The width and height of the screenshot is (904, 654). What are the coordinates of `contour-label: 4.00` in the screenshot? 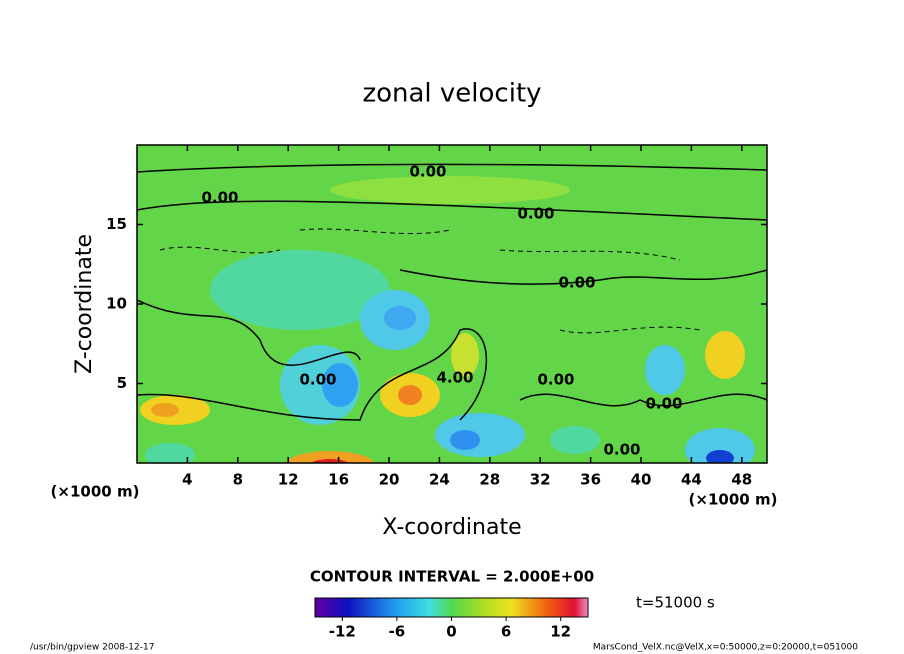 It's located at (454, 378).